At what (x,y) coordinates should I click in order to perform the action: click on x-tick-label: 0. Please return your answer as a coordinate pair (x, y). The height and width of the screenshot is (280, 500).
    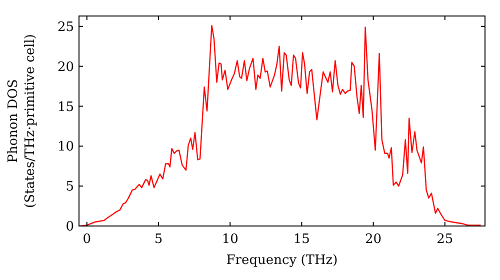
    Looking at the image, I should click on (87, 239).